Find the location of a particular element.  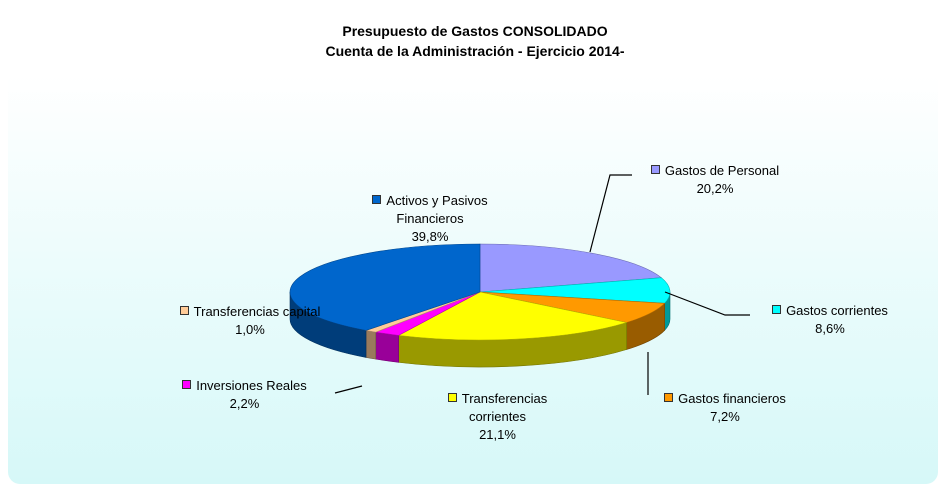

chart-title: Presupuesto de Gastos CONSOLIDADO is located at coordinates (474, 31).